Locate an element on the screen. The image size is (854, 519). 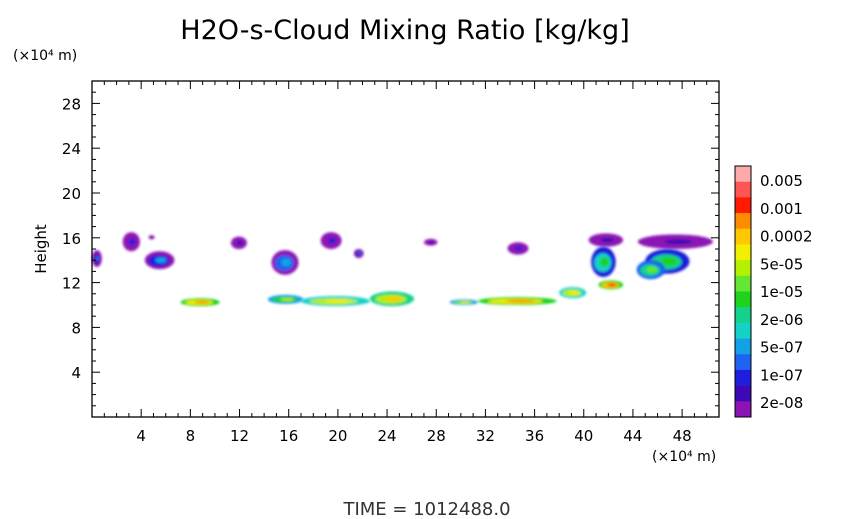
x-tick-label: 28 is located at coordinates (436, 436).